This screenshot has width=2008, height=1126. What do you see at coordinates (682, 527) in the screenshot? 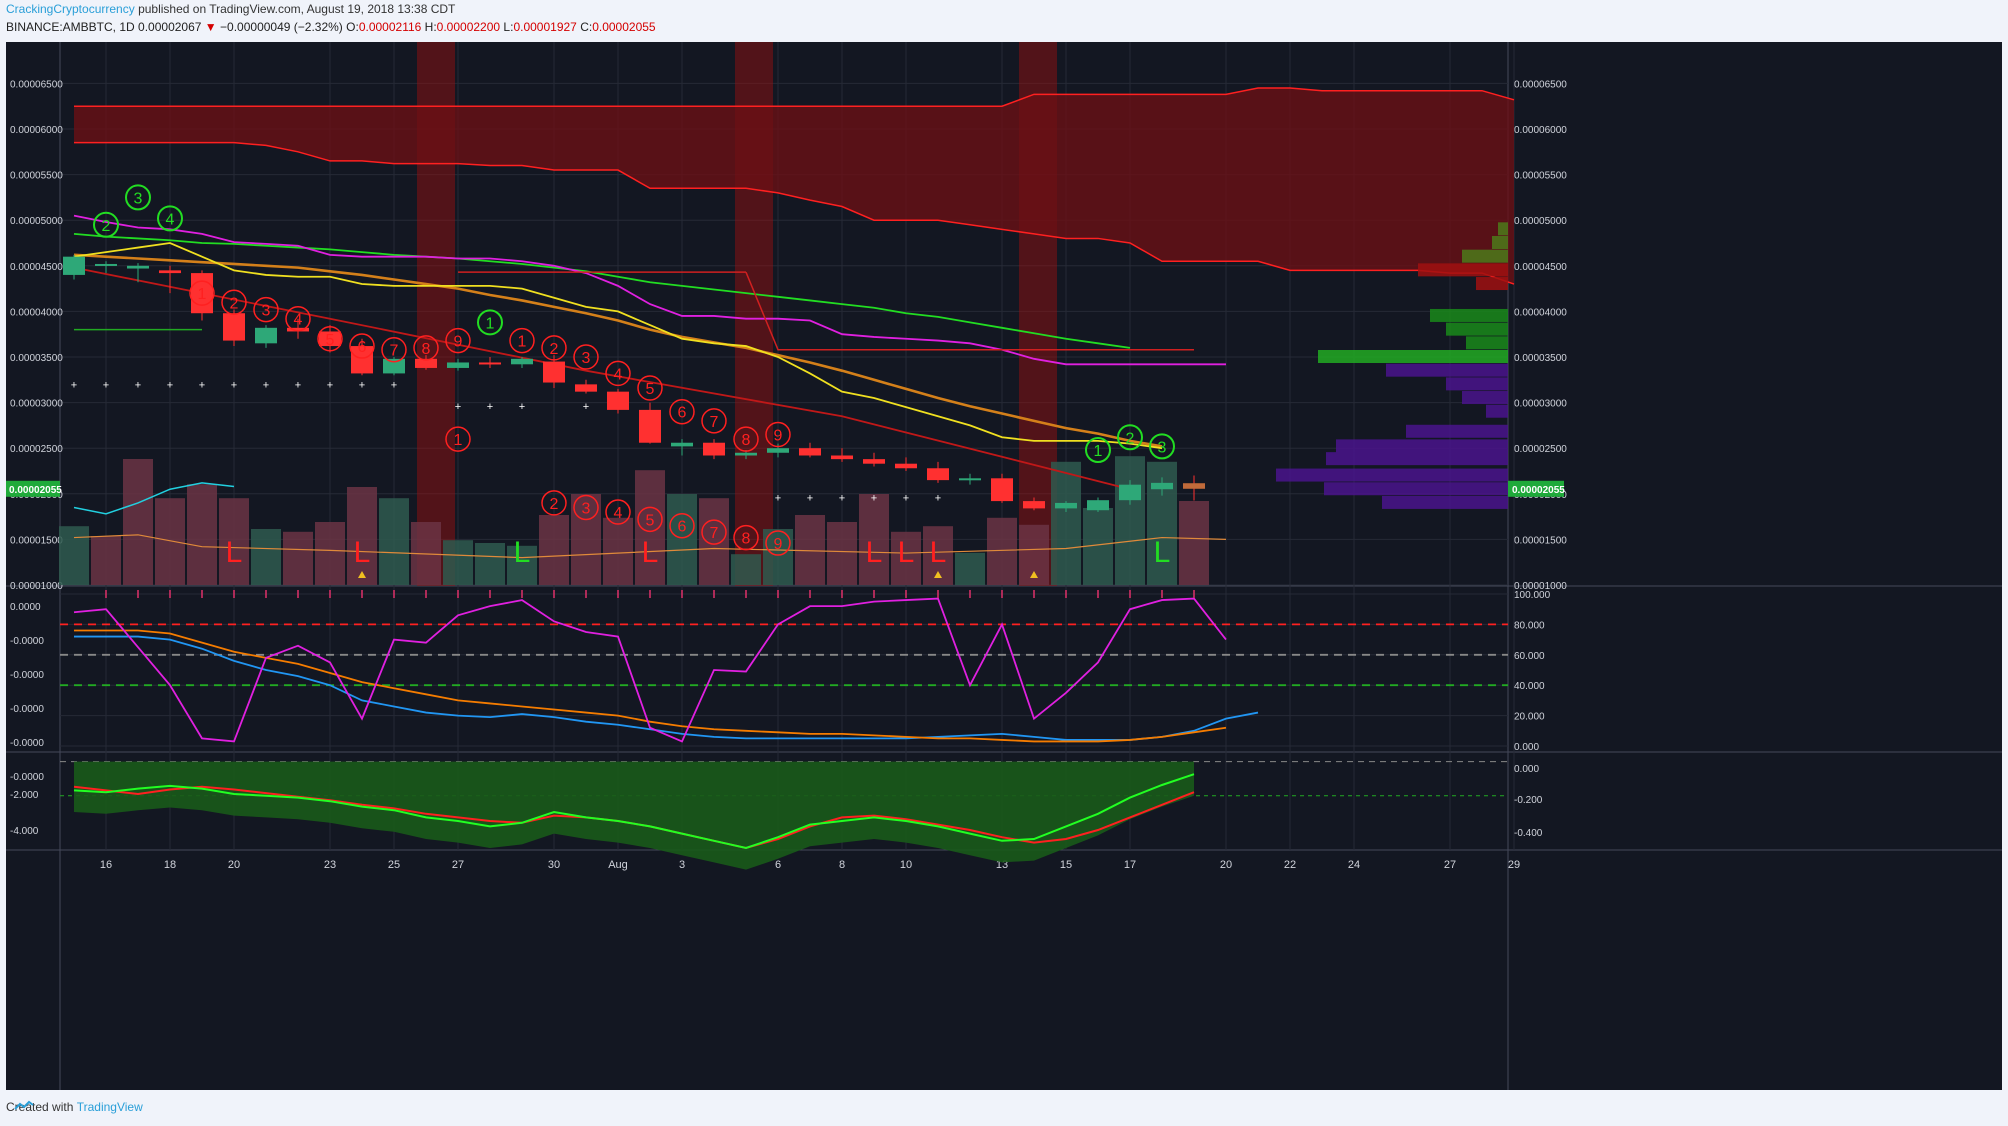
I see `red-count-label: 6` at bounding box center [682, 527].